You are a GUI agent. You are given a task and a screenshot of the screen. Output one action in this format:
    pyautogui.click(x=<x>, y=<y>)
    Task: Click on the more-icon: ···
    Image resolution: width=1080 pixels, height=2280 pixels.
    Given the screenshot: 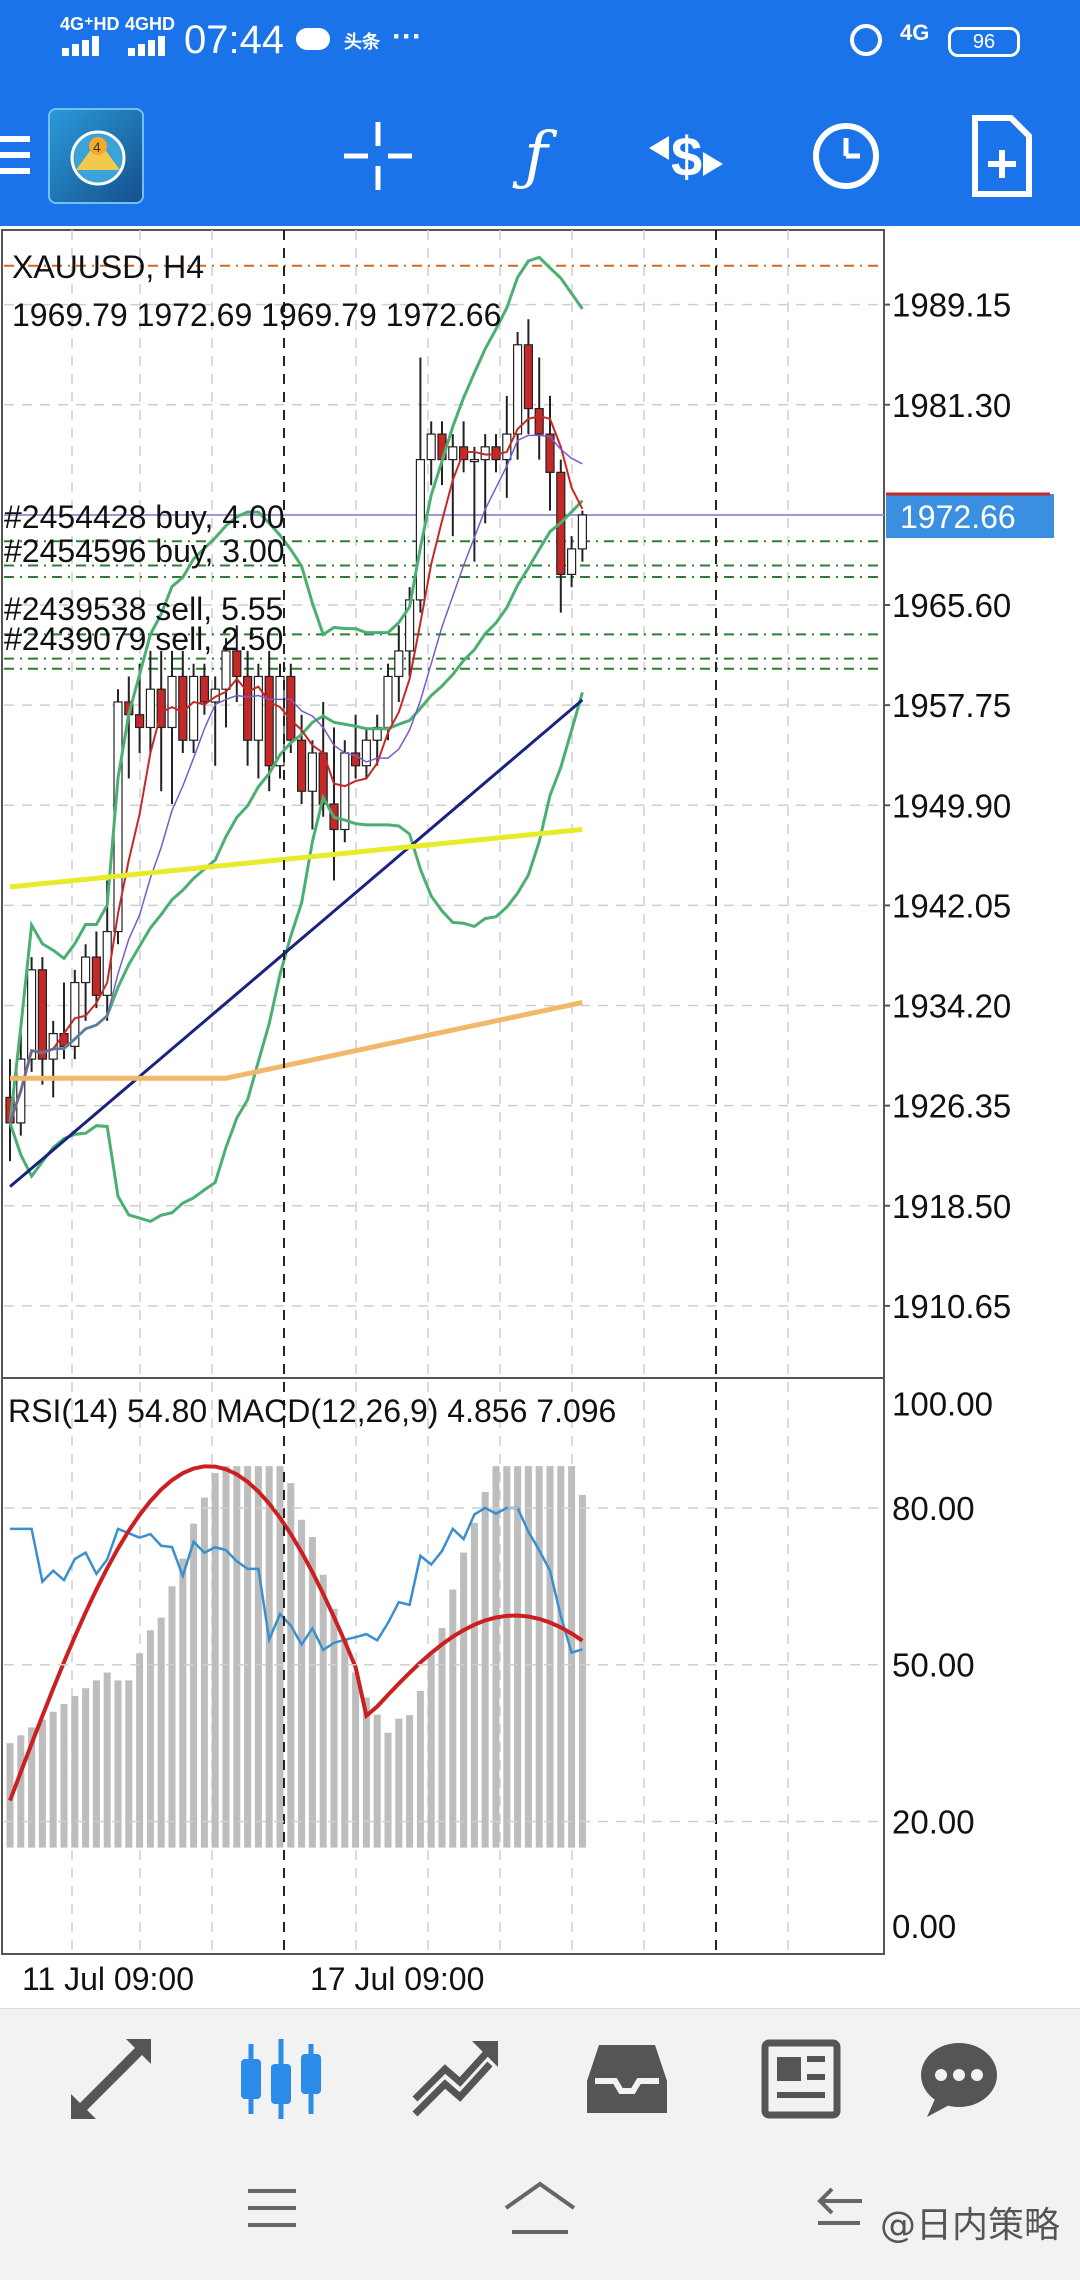 What is the action you would take?
    pyautogui.click(x=407, y=36)
    